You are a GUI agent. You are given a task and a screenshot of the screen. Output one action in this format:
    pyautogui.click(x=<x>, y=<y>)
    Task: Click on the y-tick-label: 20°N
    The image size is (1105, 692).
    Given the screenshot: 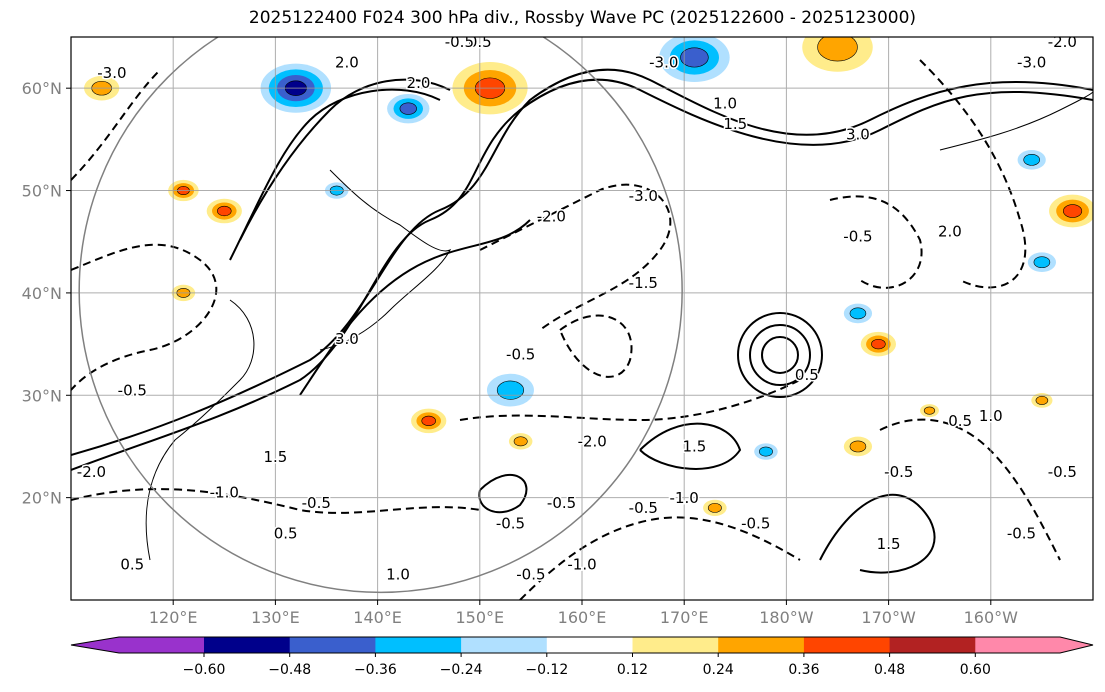 What is the action you would take?
    pyautogui.click(x=42, y=498)
    